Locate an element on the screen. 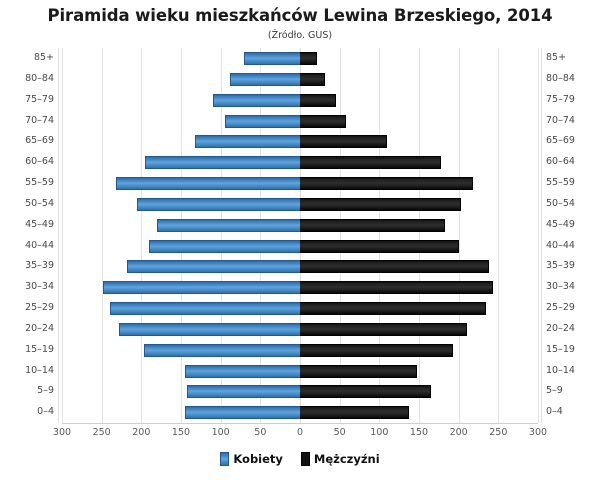  legend-label-kobiety: Kobiety is located at coordinates (258, 459).